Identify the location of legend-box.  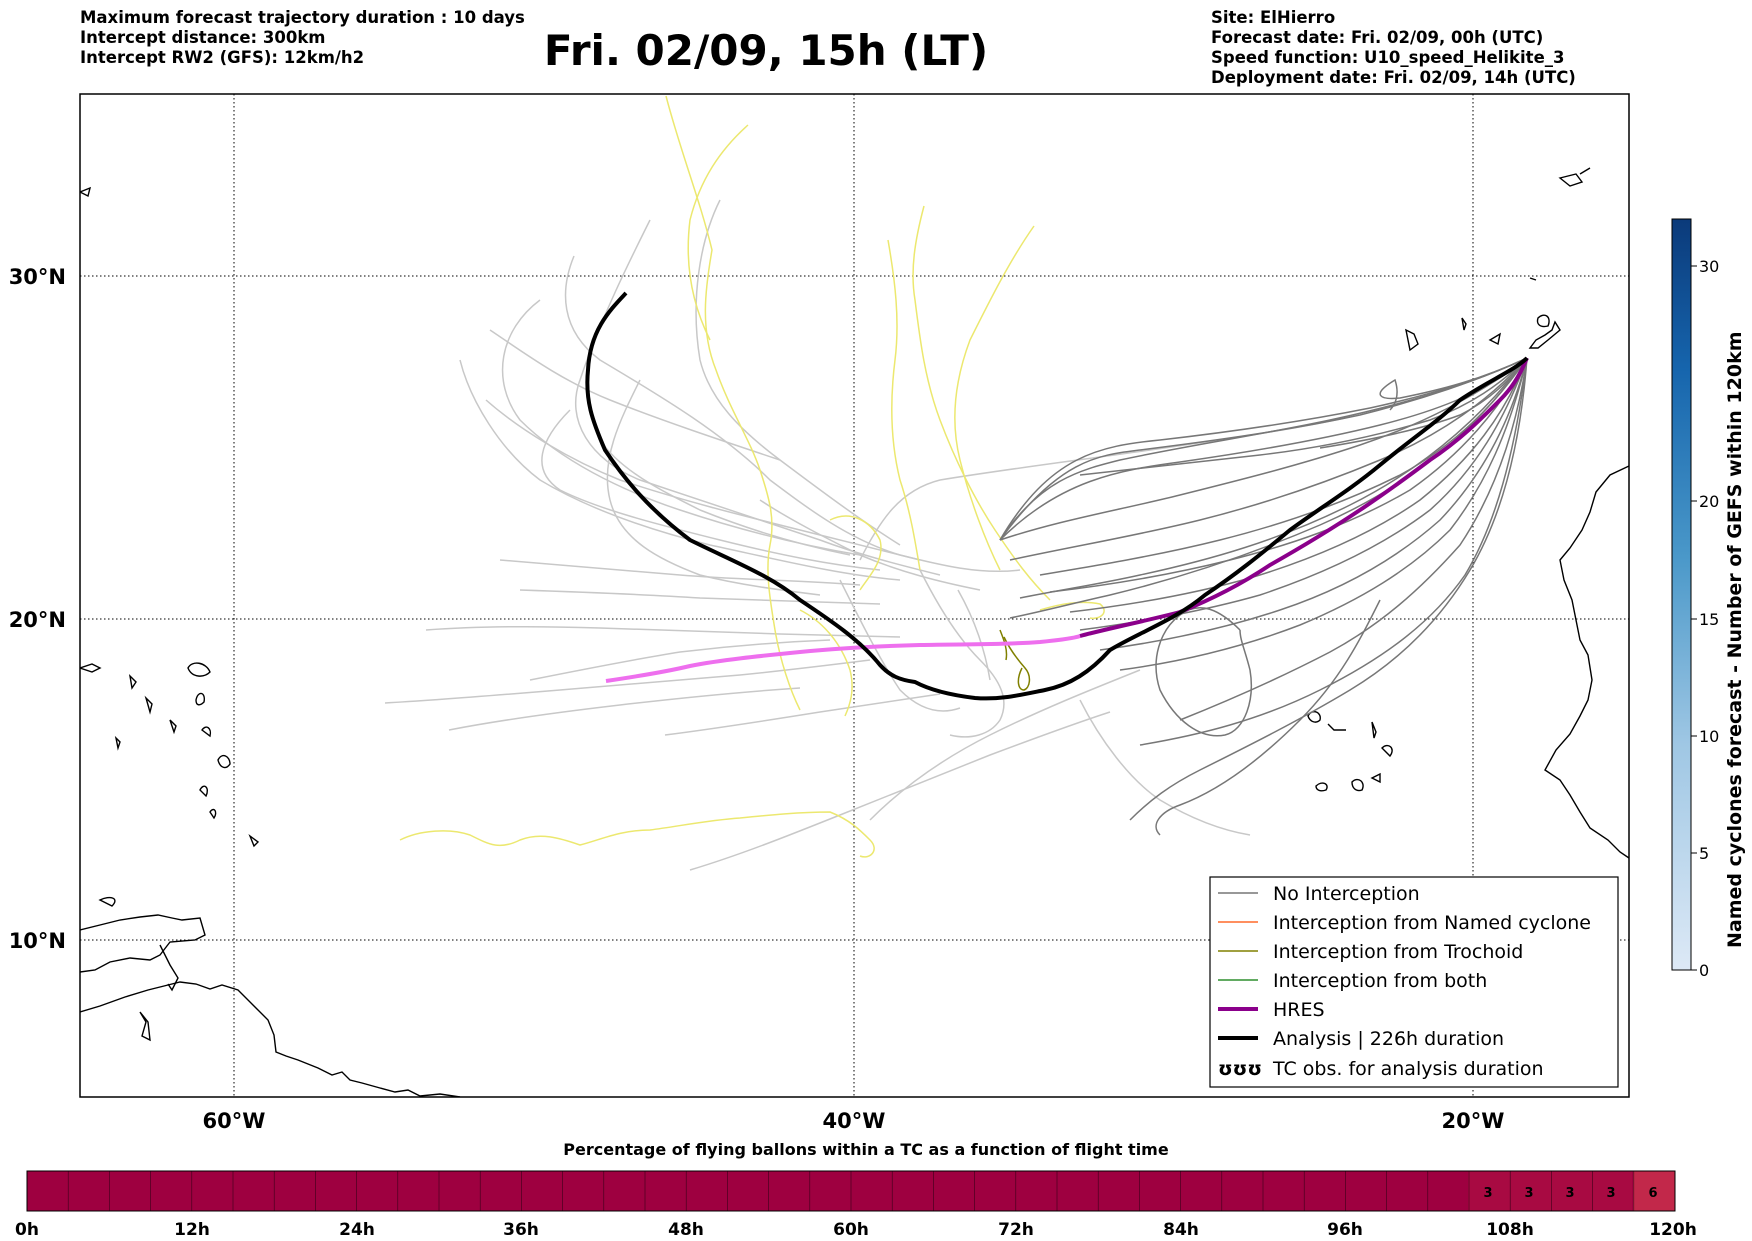
(1414, 982).